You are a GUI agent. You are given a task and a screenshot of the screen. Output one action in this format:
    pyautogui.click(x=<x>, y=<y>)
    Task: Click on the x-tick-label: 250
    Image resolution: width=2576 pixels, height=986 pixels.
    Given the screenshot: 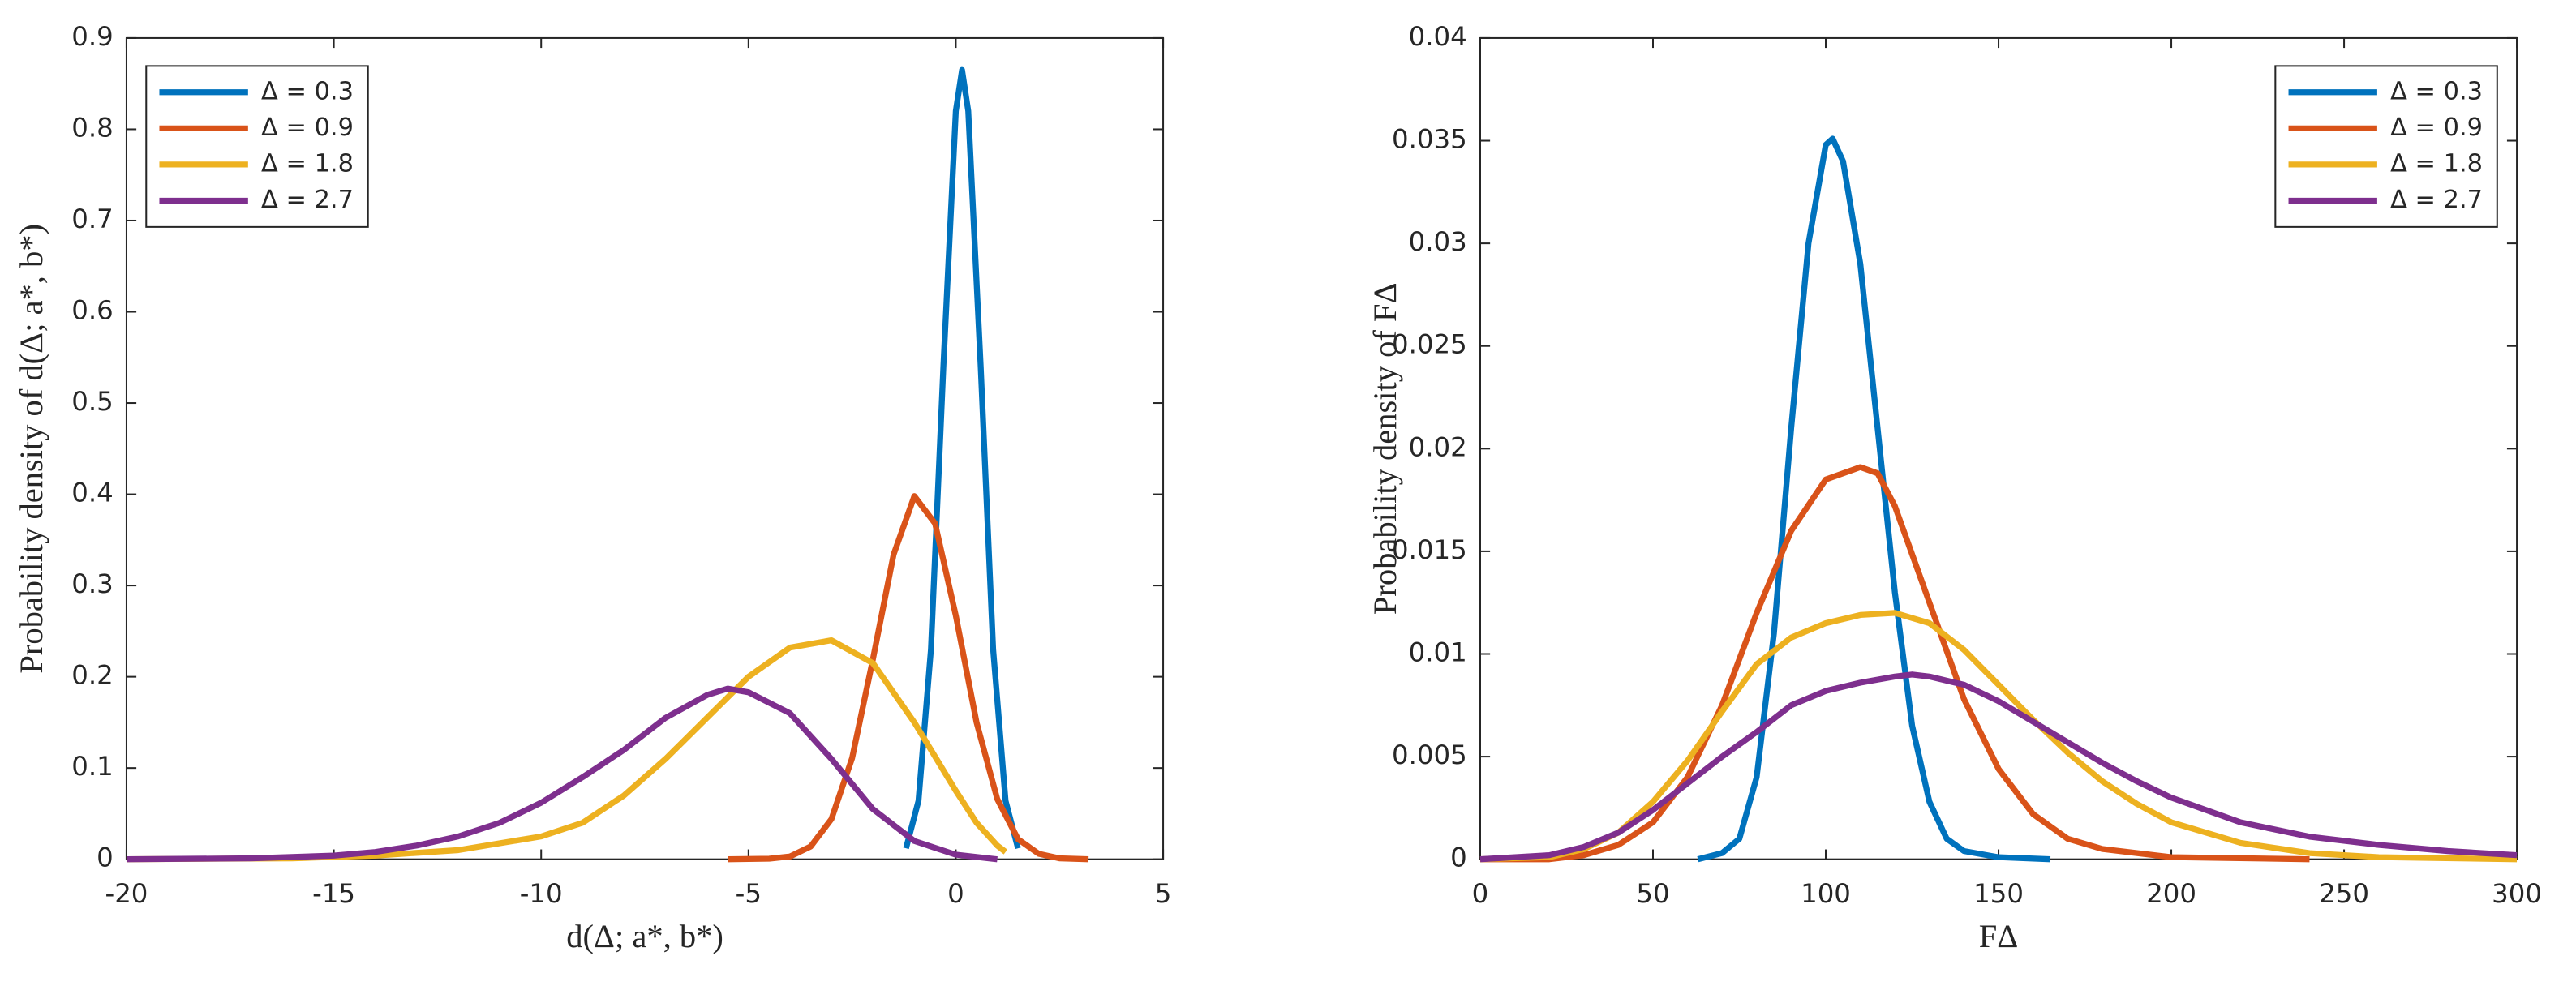 What is the action you would take?
    pyautogui.click(x=2344, y=893)
    